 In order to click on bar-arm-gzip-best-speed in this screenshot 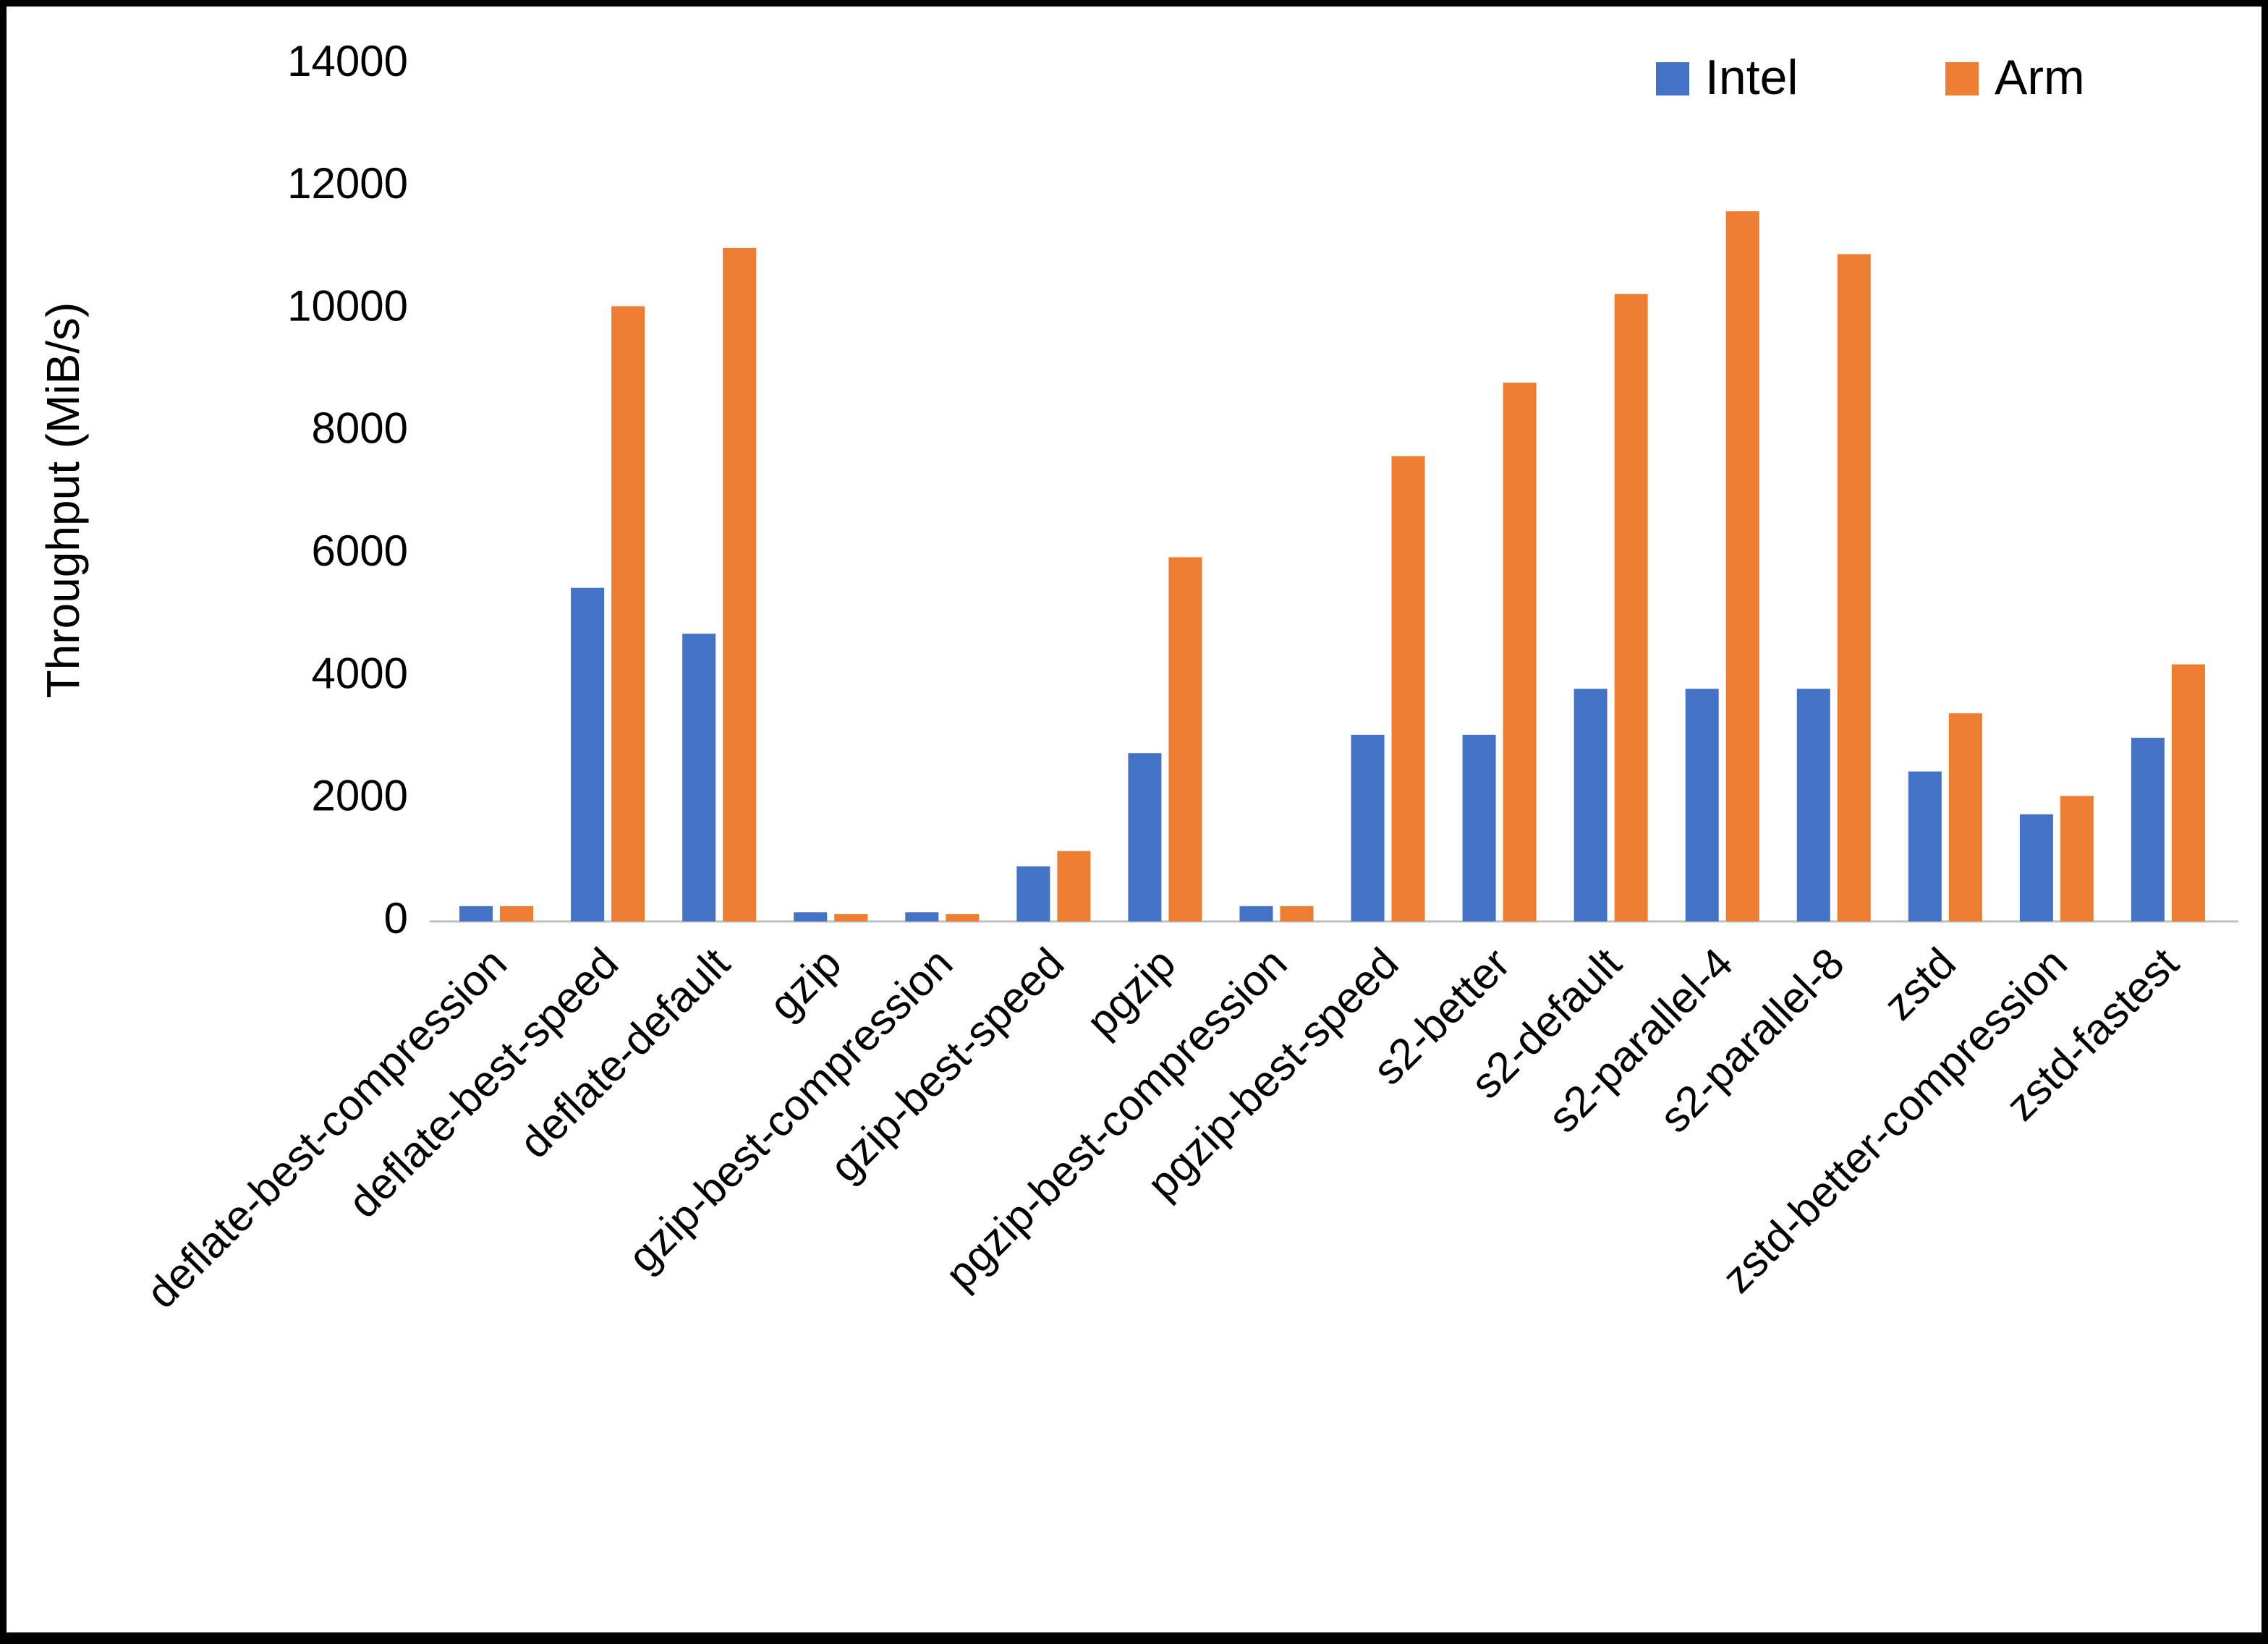, I will do `click(1074, 886)`.